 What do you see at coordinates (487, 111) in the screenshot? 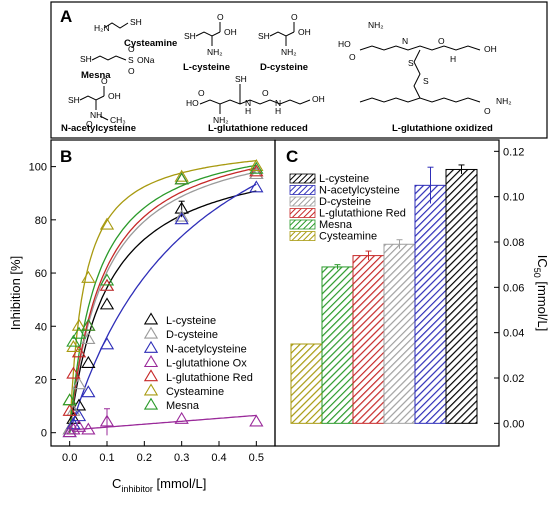
I see `gssg-atom-o3: O` at bounding box center [487, 111].